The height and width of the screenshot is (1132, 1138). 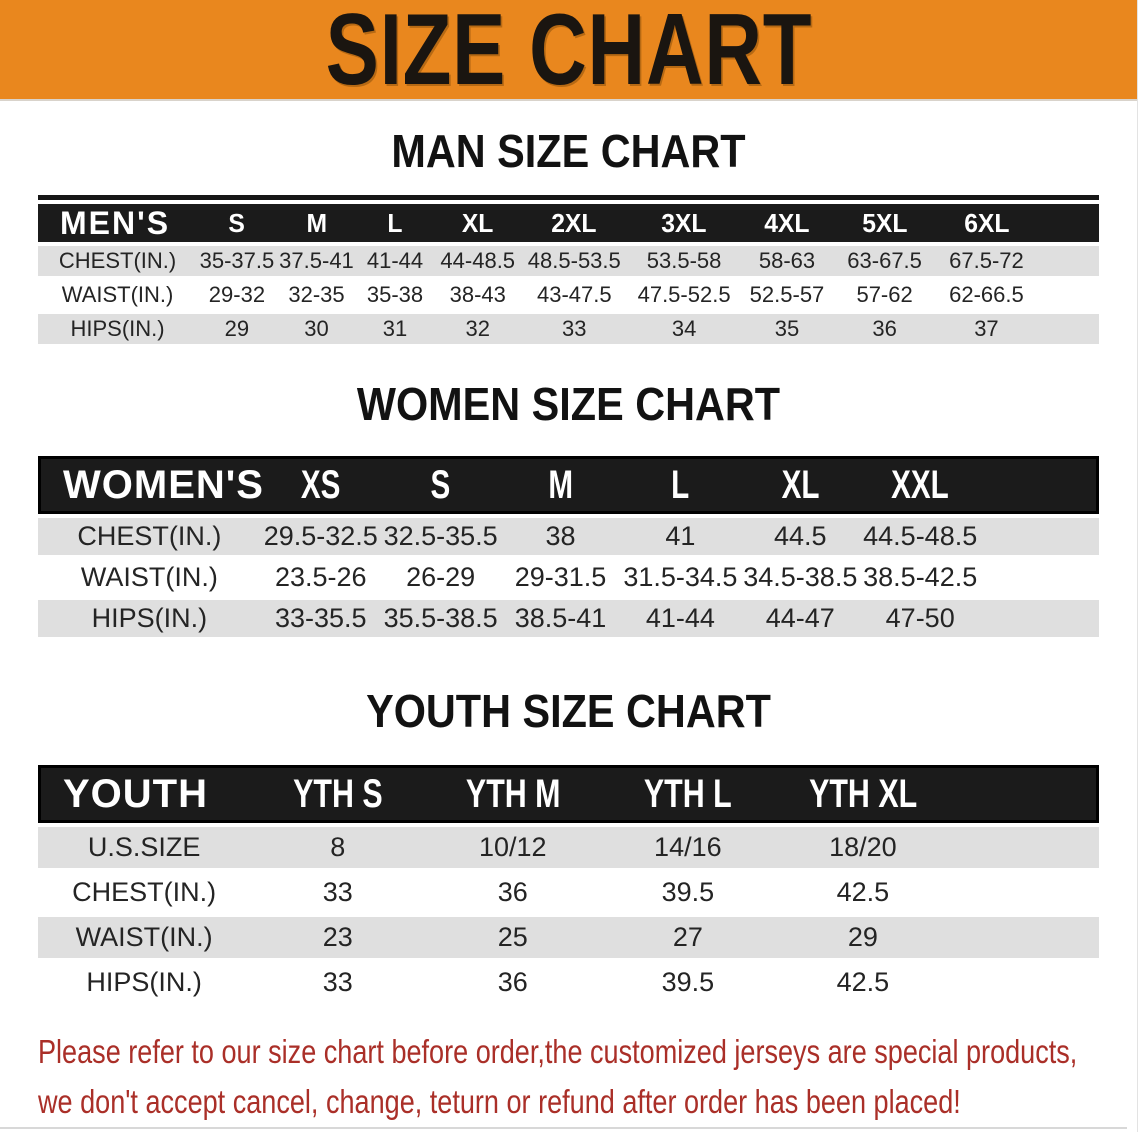 I want to click on size-value-cell: 47-50, so click(x=920, y=618).